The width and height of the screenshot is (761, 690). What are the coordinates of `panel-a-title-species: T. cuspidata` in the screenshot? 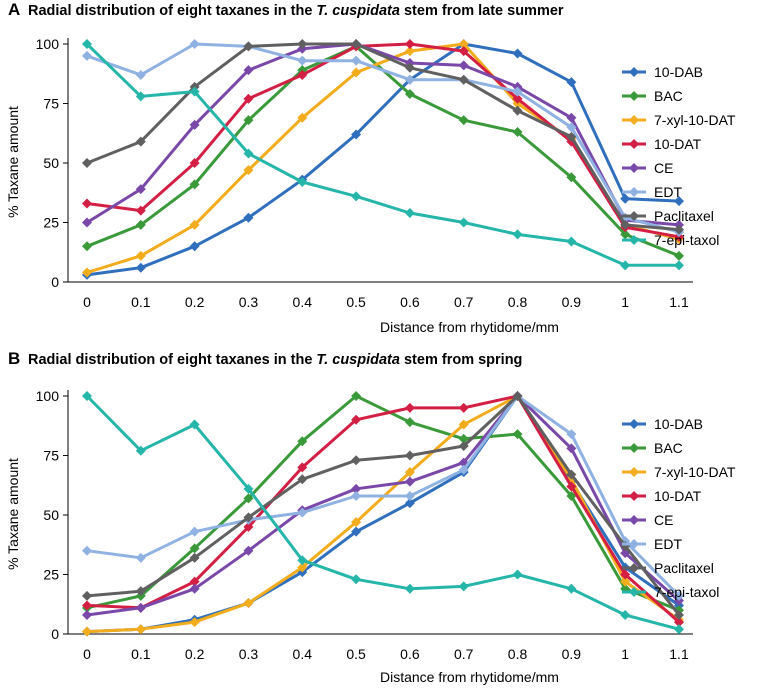 It's located at (358, 11).